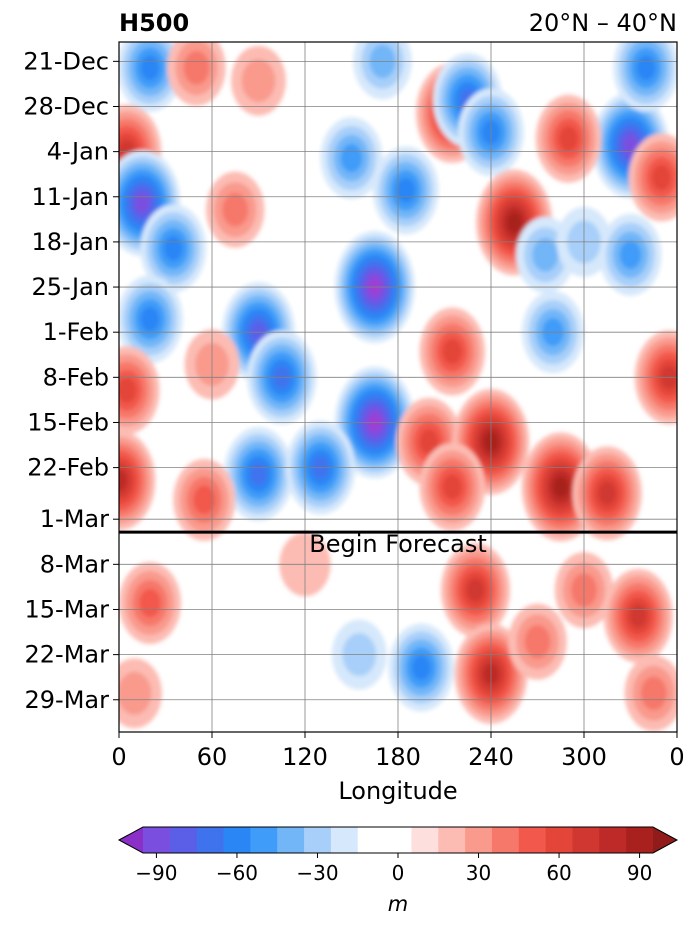 The width and height of the screenshot is (697, 929). Describe the element at coordinates (398, 873) in the screenshot. I see `colorbar-tick-label: 0` at that location.